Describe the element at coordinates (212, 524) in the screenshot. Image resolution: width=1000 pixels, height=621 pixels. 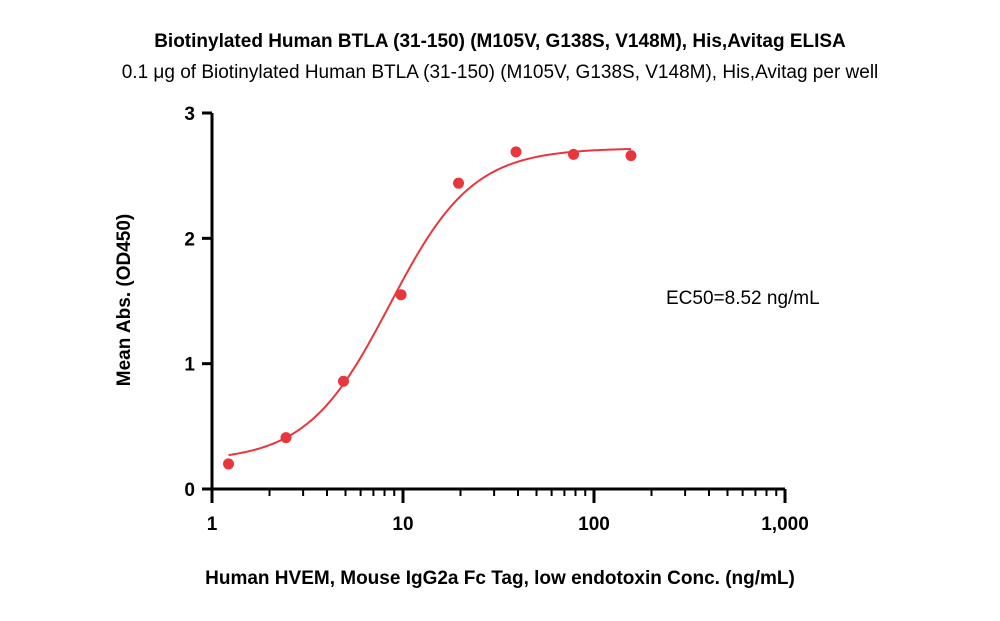
I see `x-tick-label: 1` at that location.